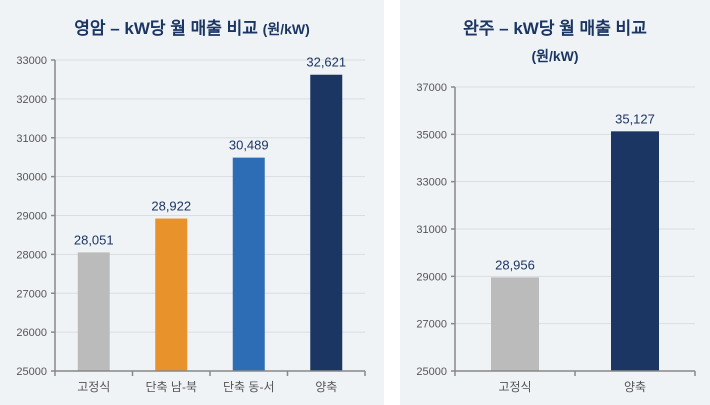 The height and width of the screenshot is (405, 710). I want to click on title-text: 영암 – kW당 월 매출 비교, so click(166, 28).